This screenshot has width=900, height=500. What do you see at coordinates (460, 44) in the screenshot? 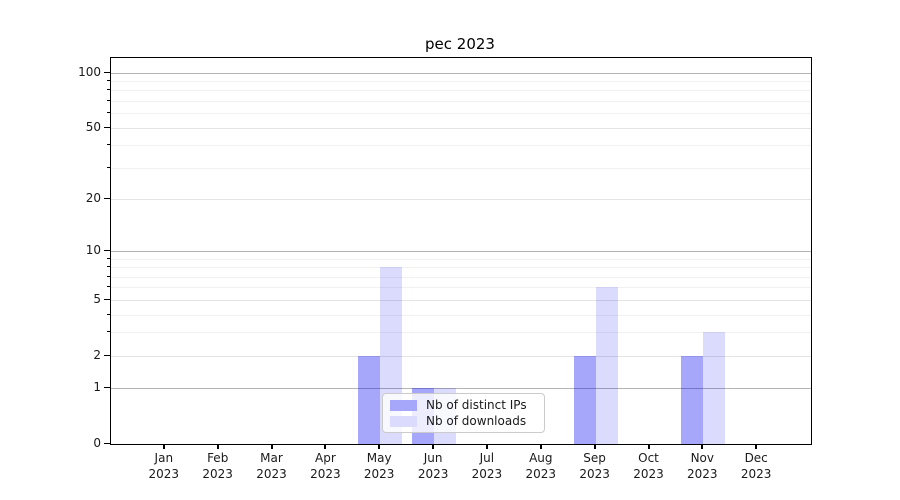
I see `chart-title: pec 2023` at bounding box center [460, 44].